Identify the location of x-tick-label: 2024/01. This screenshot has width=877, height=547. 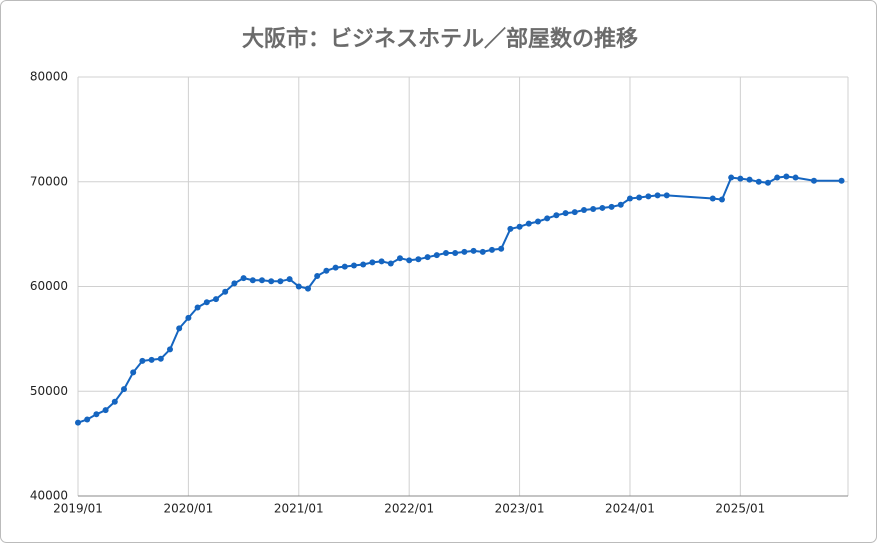
(630, 509).